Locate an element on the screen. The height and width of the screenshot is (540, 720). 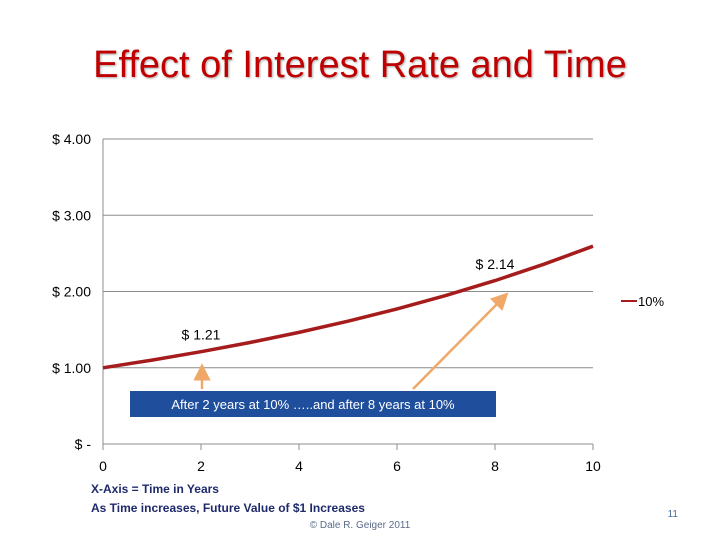
page-number: 11 is located at coordinates (672, 514).